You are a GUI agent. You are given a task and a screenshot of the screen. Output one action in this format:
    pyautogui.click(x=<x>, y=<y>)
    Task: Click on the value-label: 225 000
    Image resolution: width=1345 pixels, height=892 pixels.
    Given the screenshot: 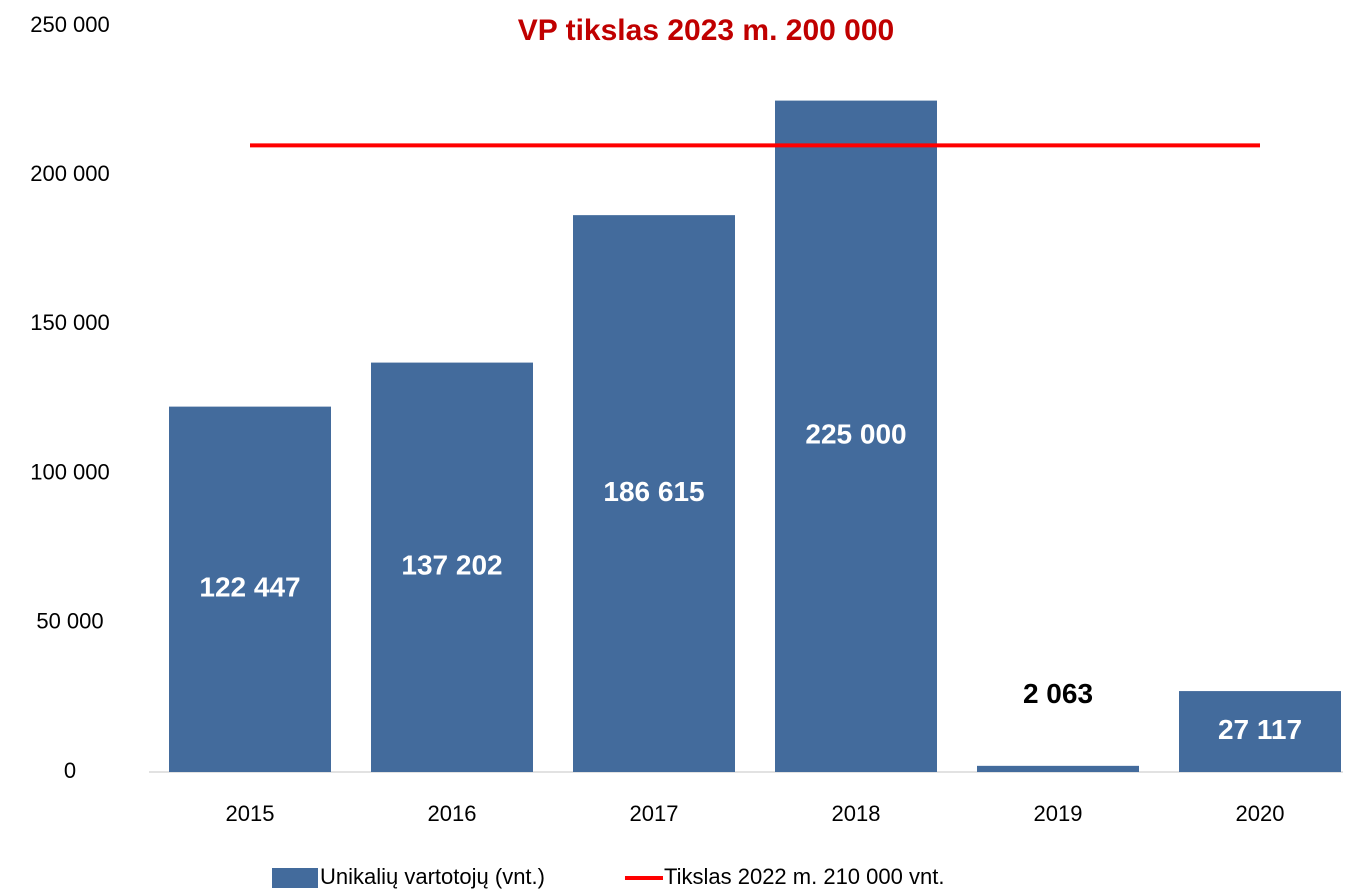 What is the action you would take?
    pyautogui.click(x=855, y=434)
    